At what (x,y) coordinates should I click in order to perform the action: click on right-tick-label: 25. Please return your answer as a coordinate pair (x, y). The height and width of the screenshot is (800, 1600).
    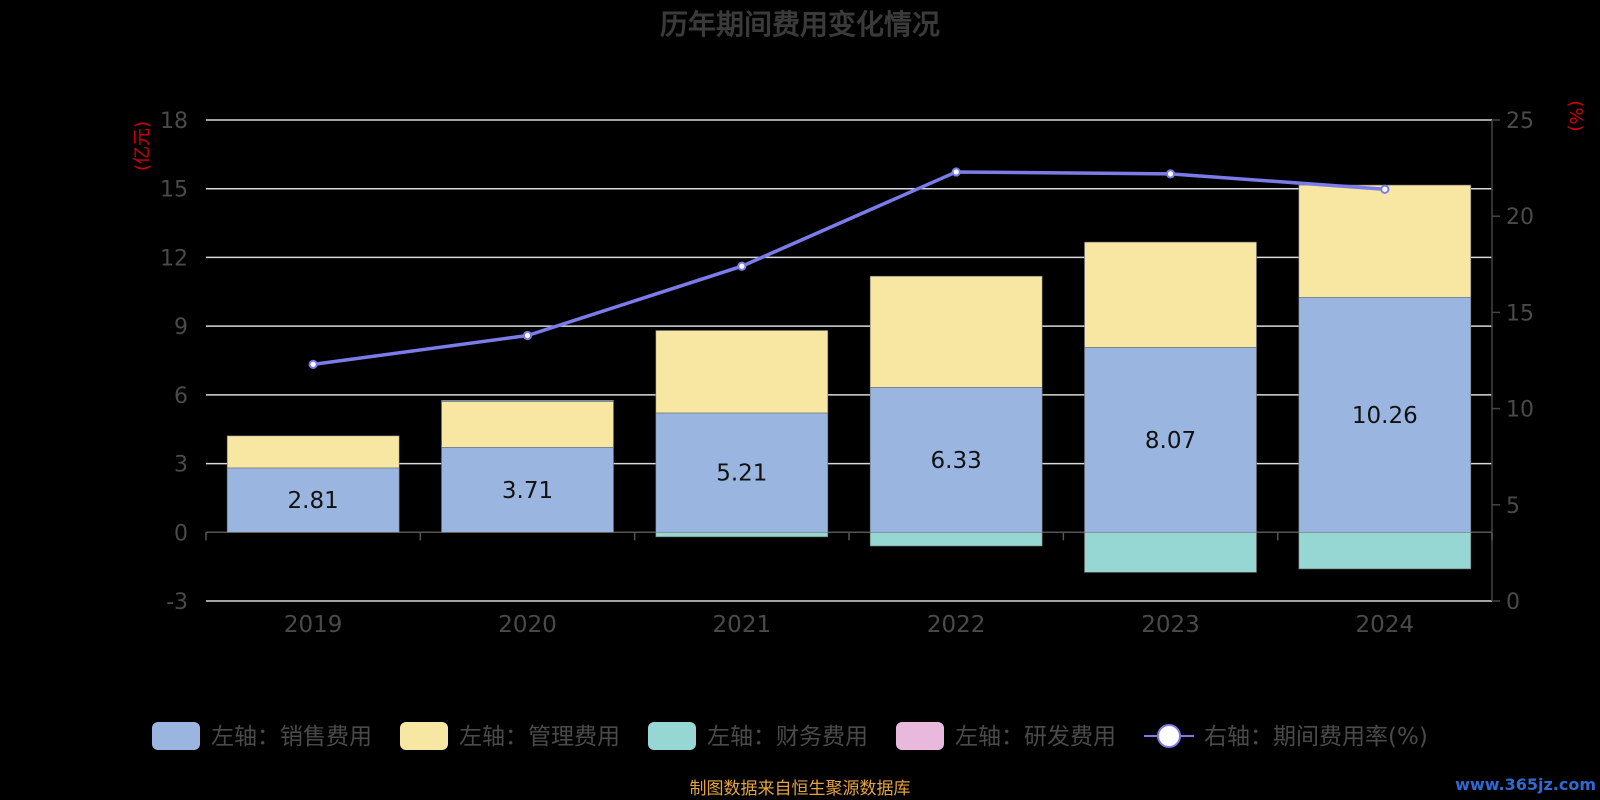
    Looking at the image, I should click on (1520, 121).